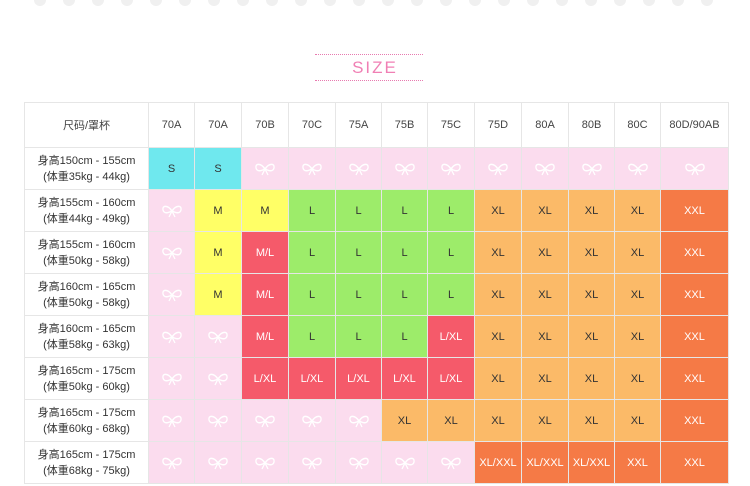  Describe the element at coordinates (591, 125) in the screenshot. I see `cup-size-header: 80B` at that location.